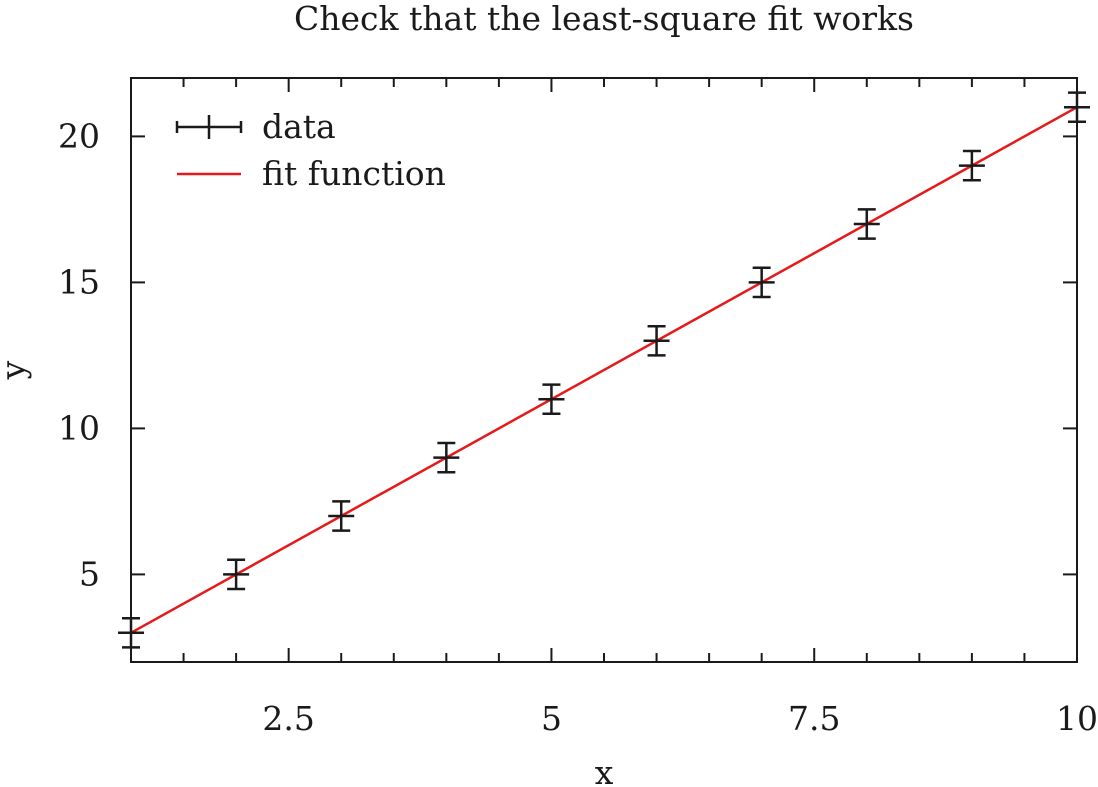 This screenshot has width=1098, height=787. I want to click on x-tick-label: 10, so click(1077, 718).